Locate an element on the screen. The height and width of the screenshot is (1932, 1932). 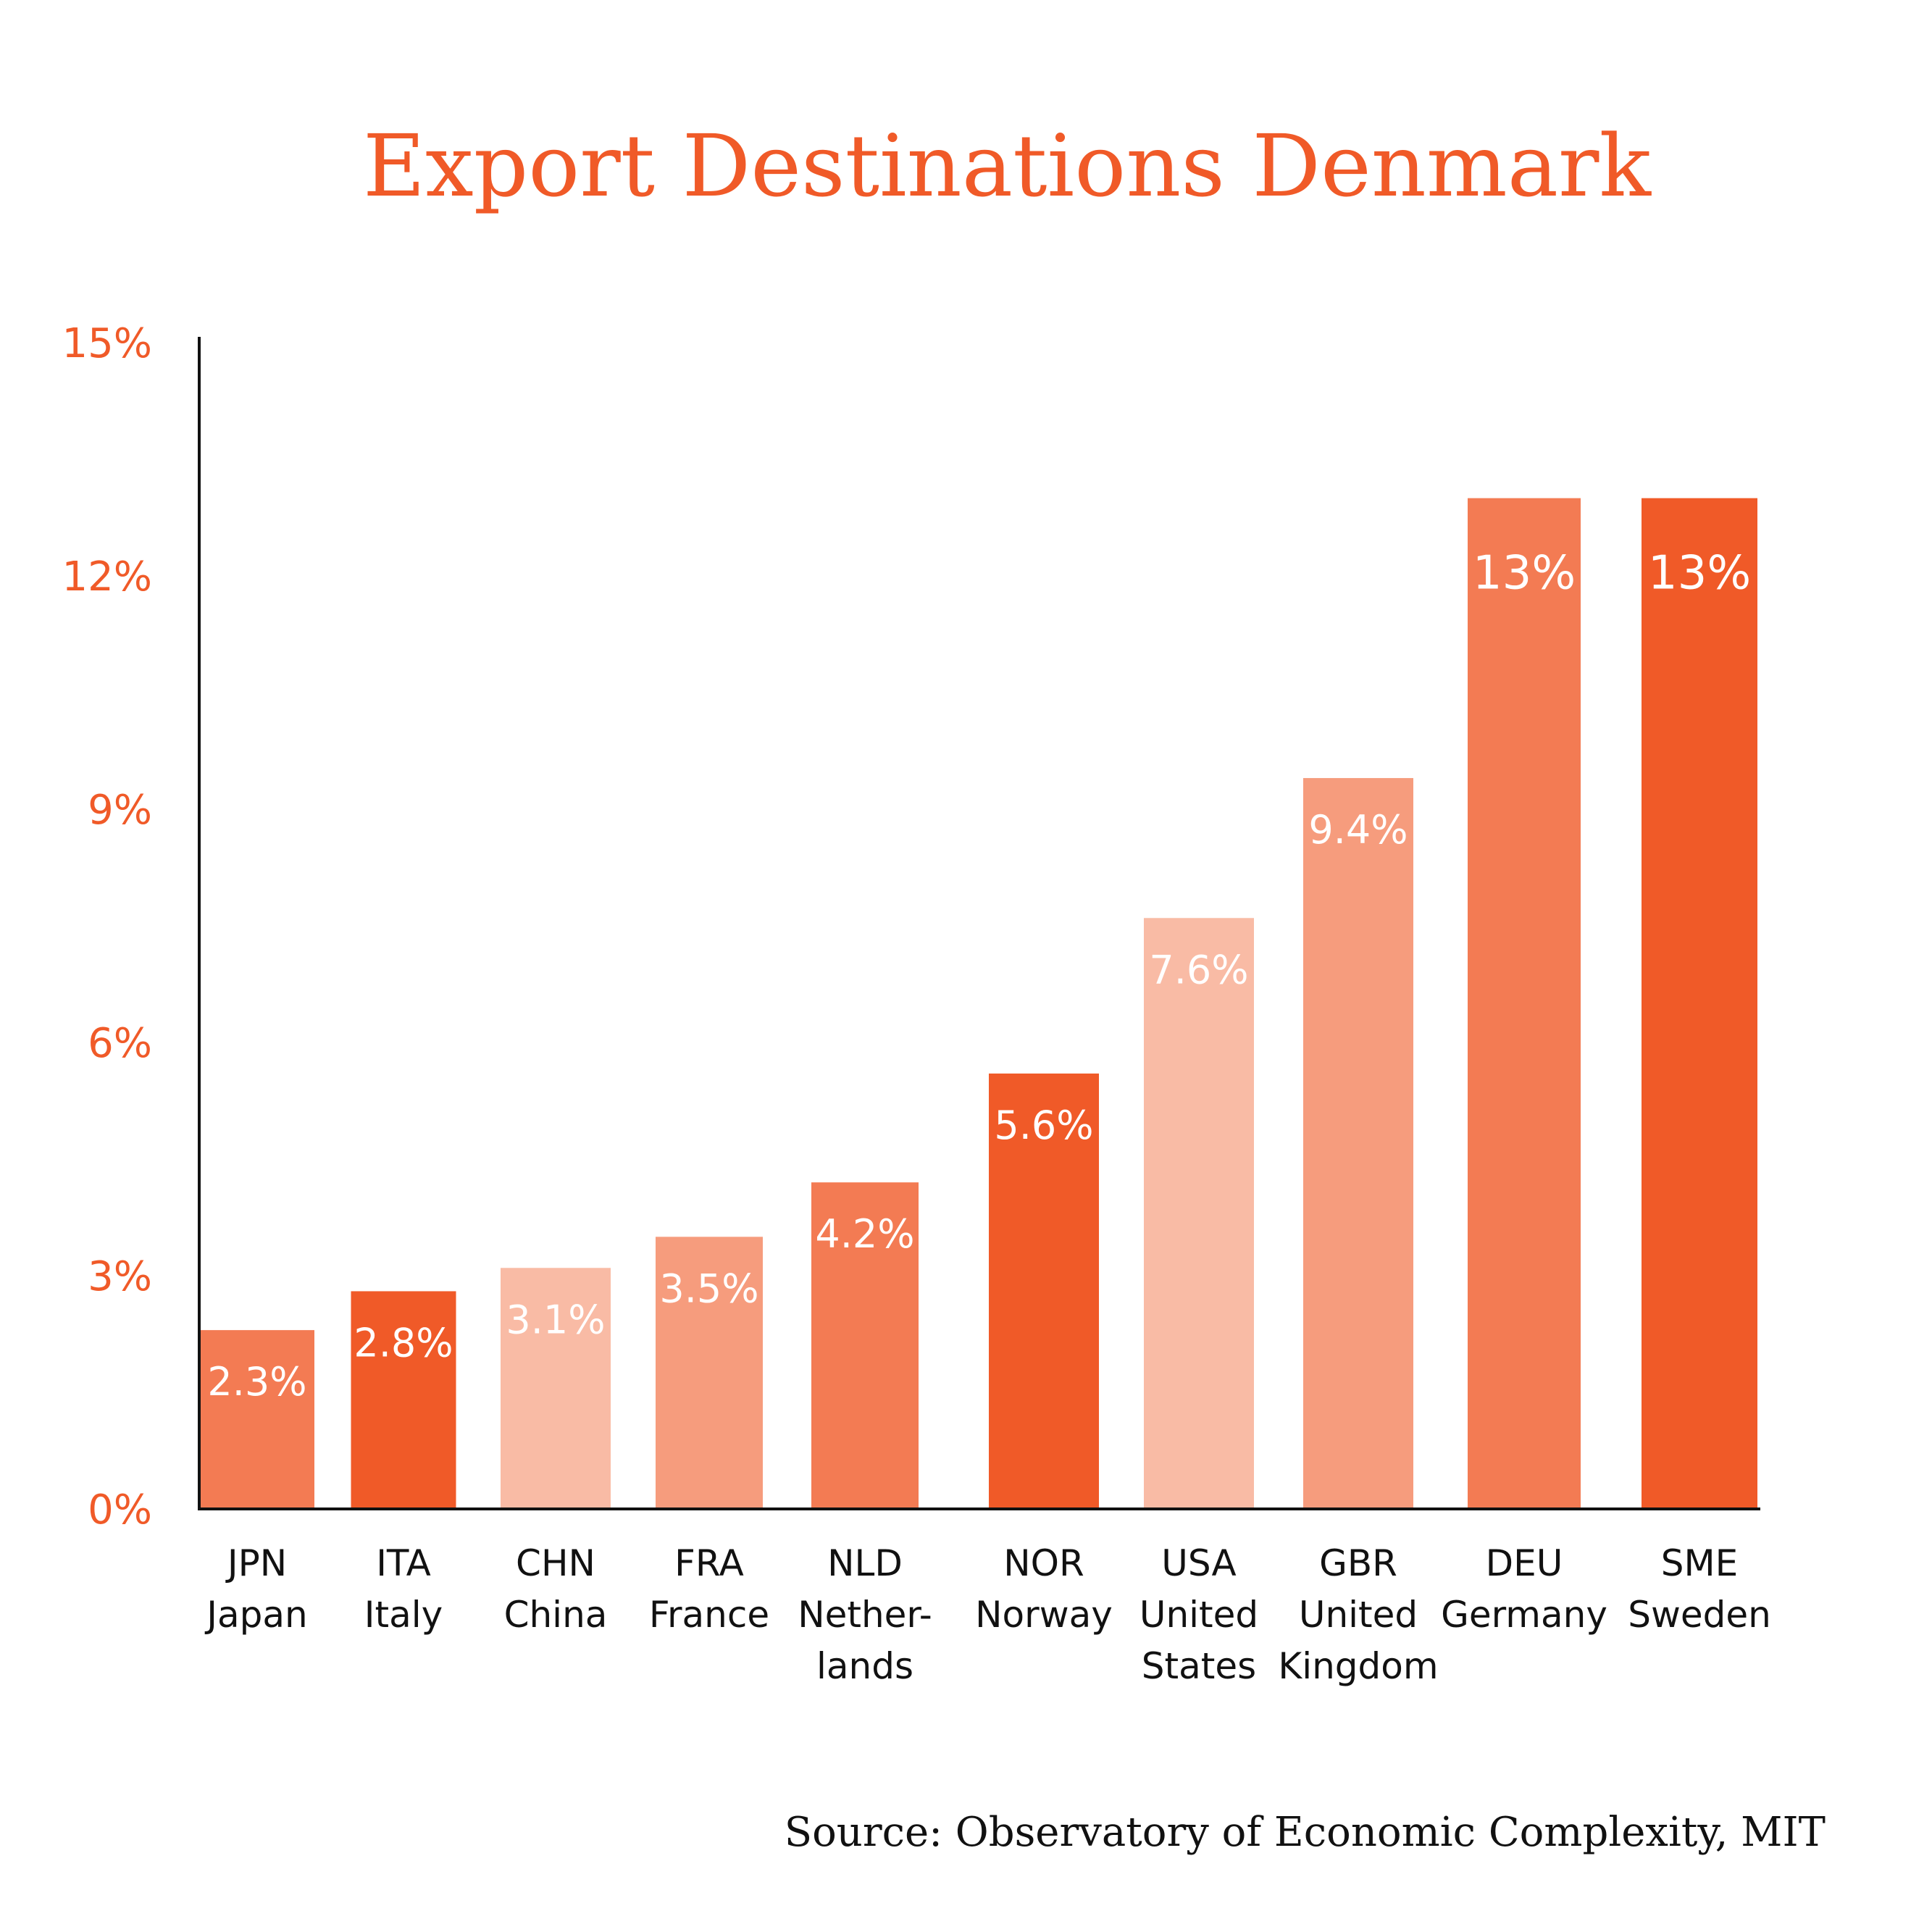
bar-chn is located at coordinates (556, 1388).